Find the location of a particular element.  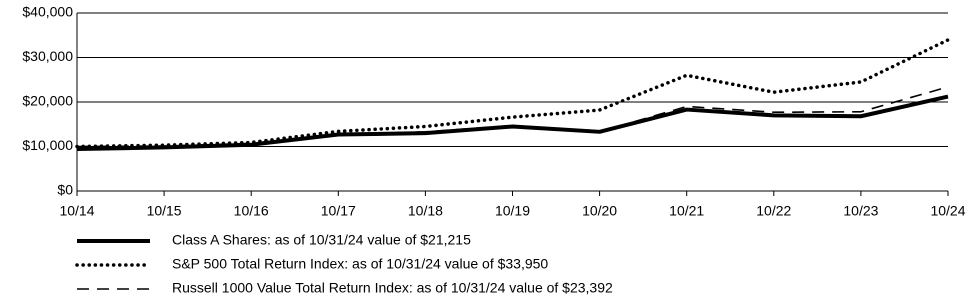

x-tick-label: 10/14 is located at coordinates (76, 211).